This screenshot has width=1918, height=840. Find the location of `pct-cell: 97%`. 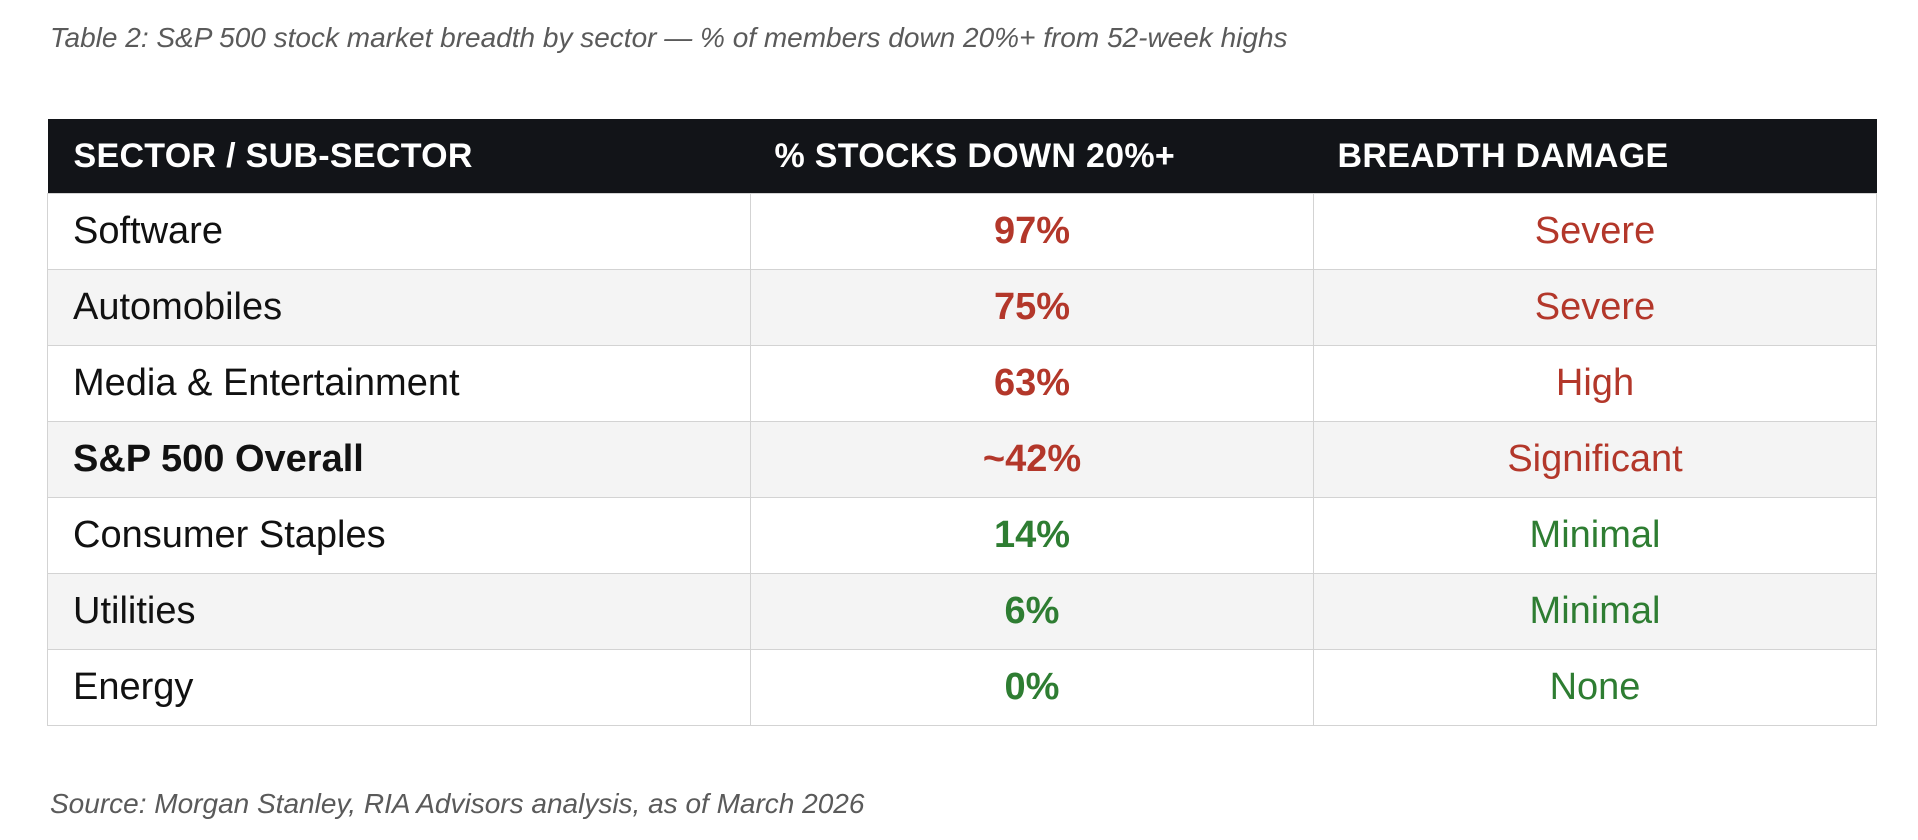

pct-cell: 97% is located at coordinates (1032, 231).